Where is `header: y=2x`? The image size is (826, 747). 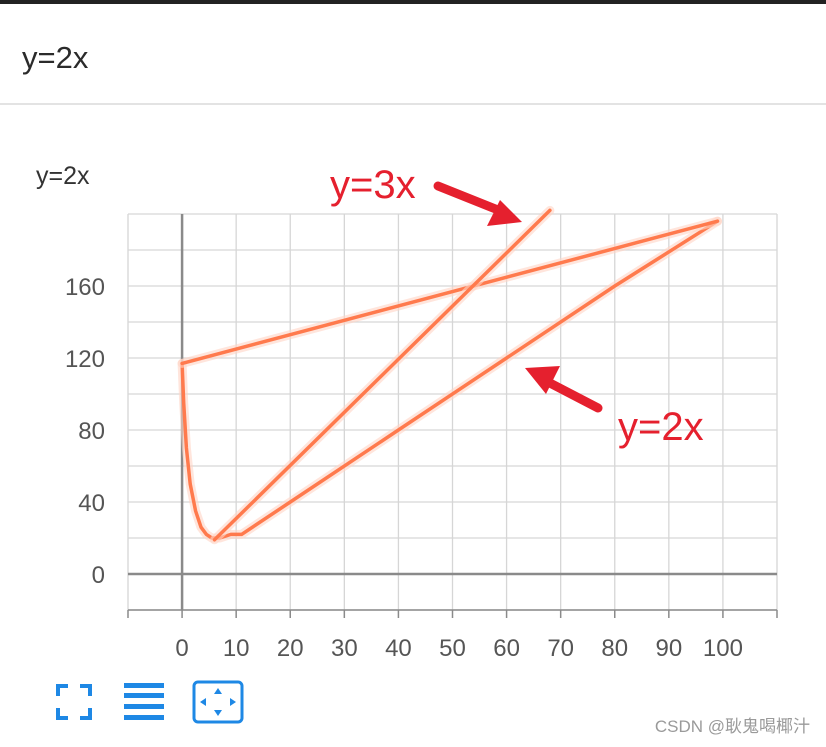 header: y=2x is located at coordinates (413, 54).